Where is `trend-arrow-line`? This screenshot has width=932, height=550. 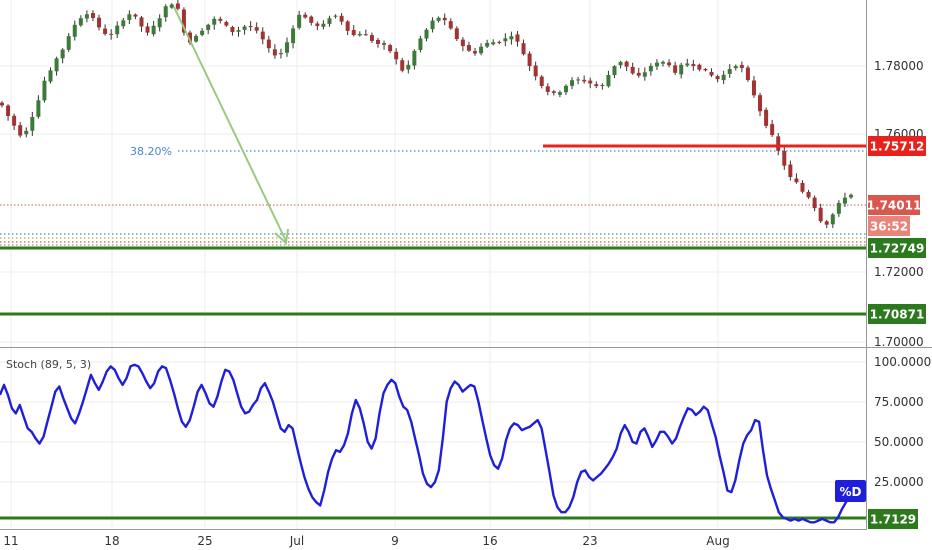 trend-arrow-line is located at coordinates (230, 124).